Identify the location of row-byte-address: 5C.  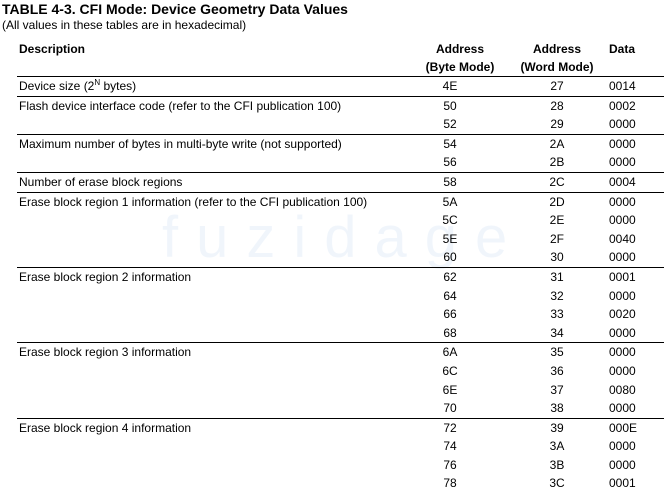
(460, 220).